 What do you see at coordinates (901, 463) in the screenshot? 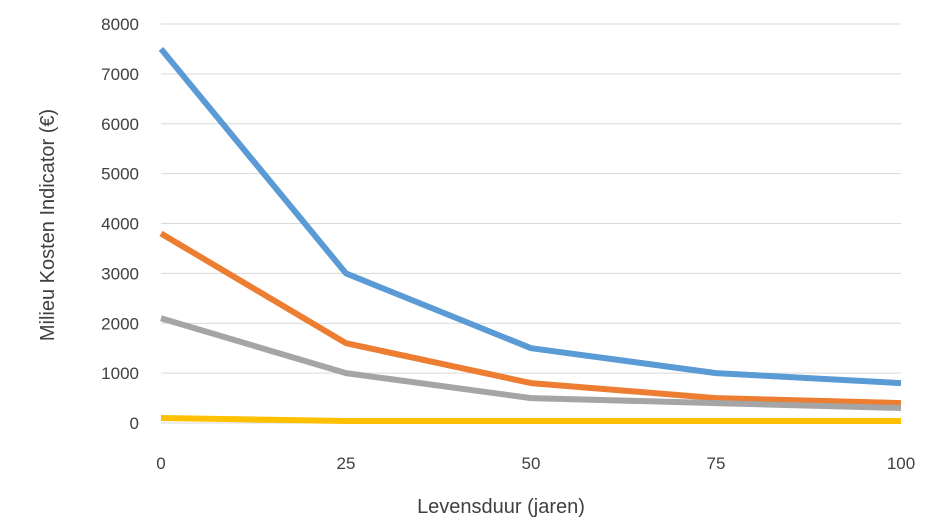
I see `x-tick-label: 100` at bounding box center [901, 463].